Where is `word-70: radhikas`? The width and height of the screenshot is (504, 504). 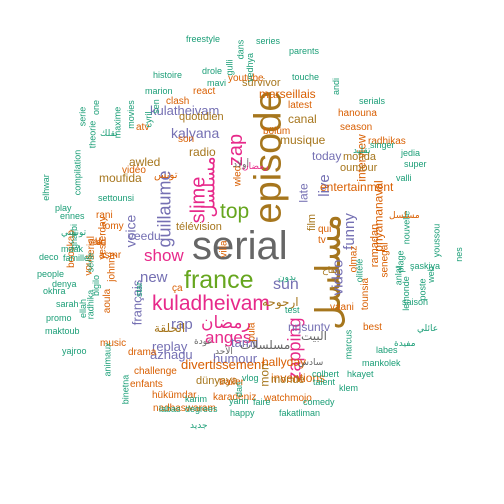 word-70: radhikas is located at coordinates (387, 141).